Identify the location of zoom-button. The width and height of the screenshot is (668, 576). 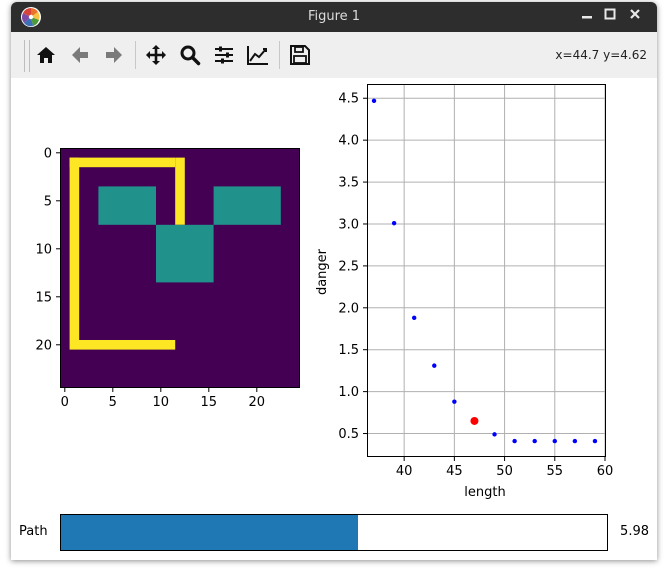
(190, 55).